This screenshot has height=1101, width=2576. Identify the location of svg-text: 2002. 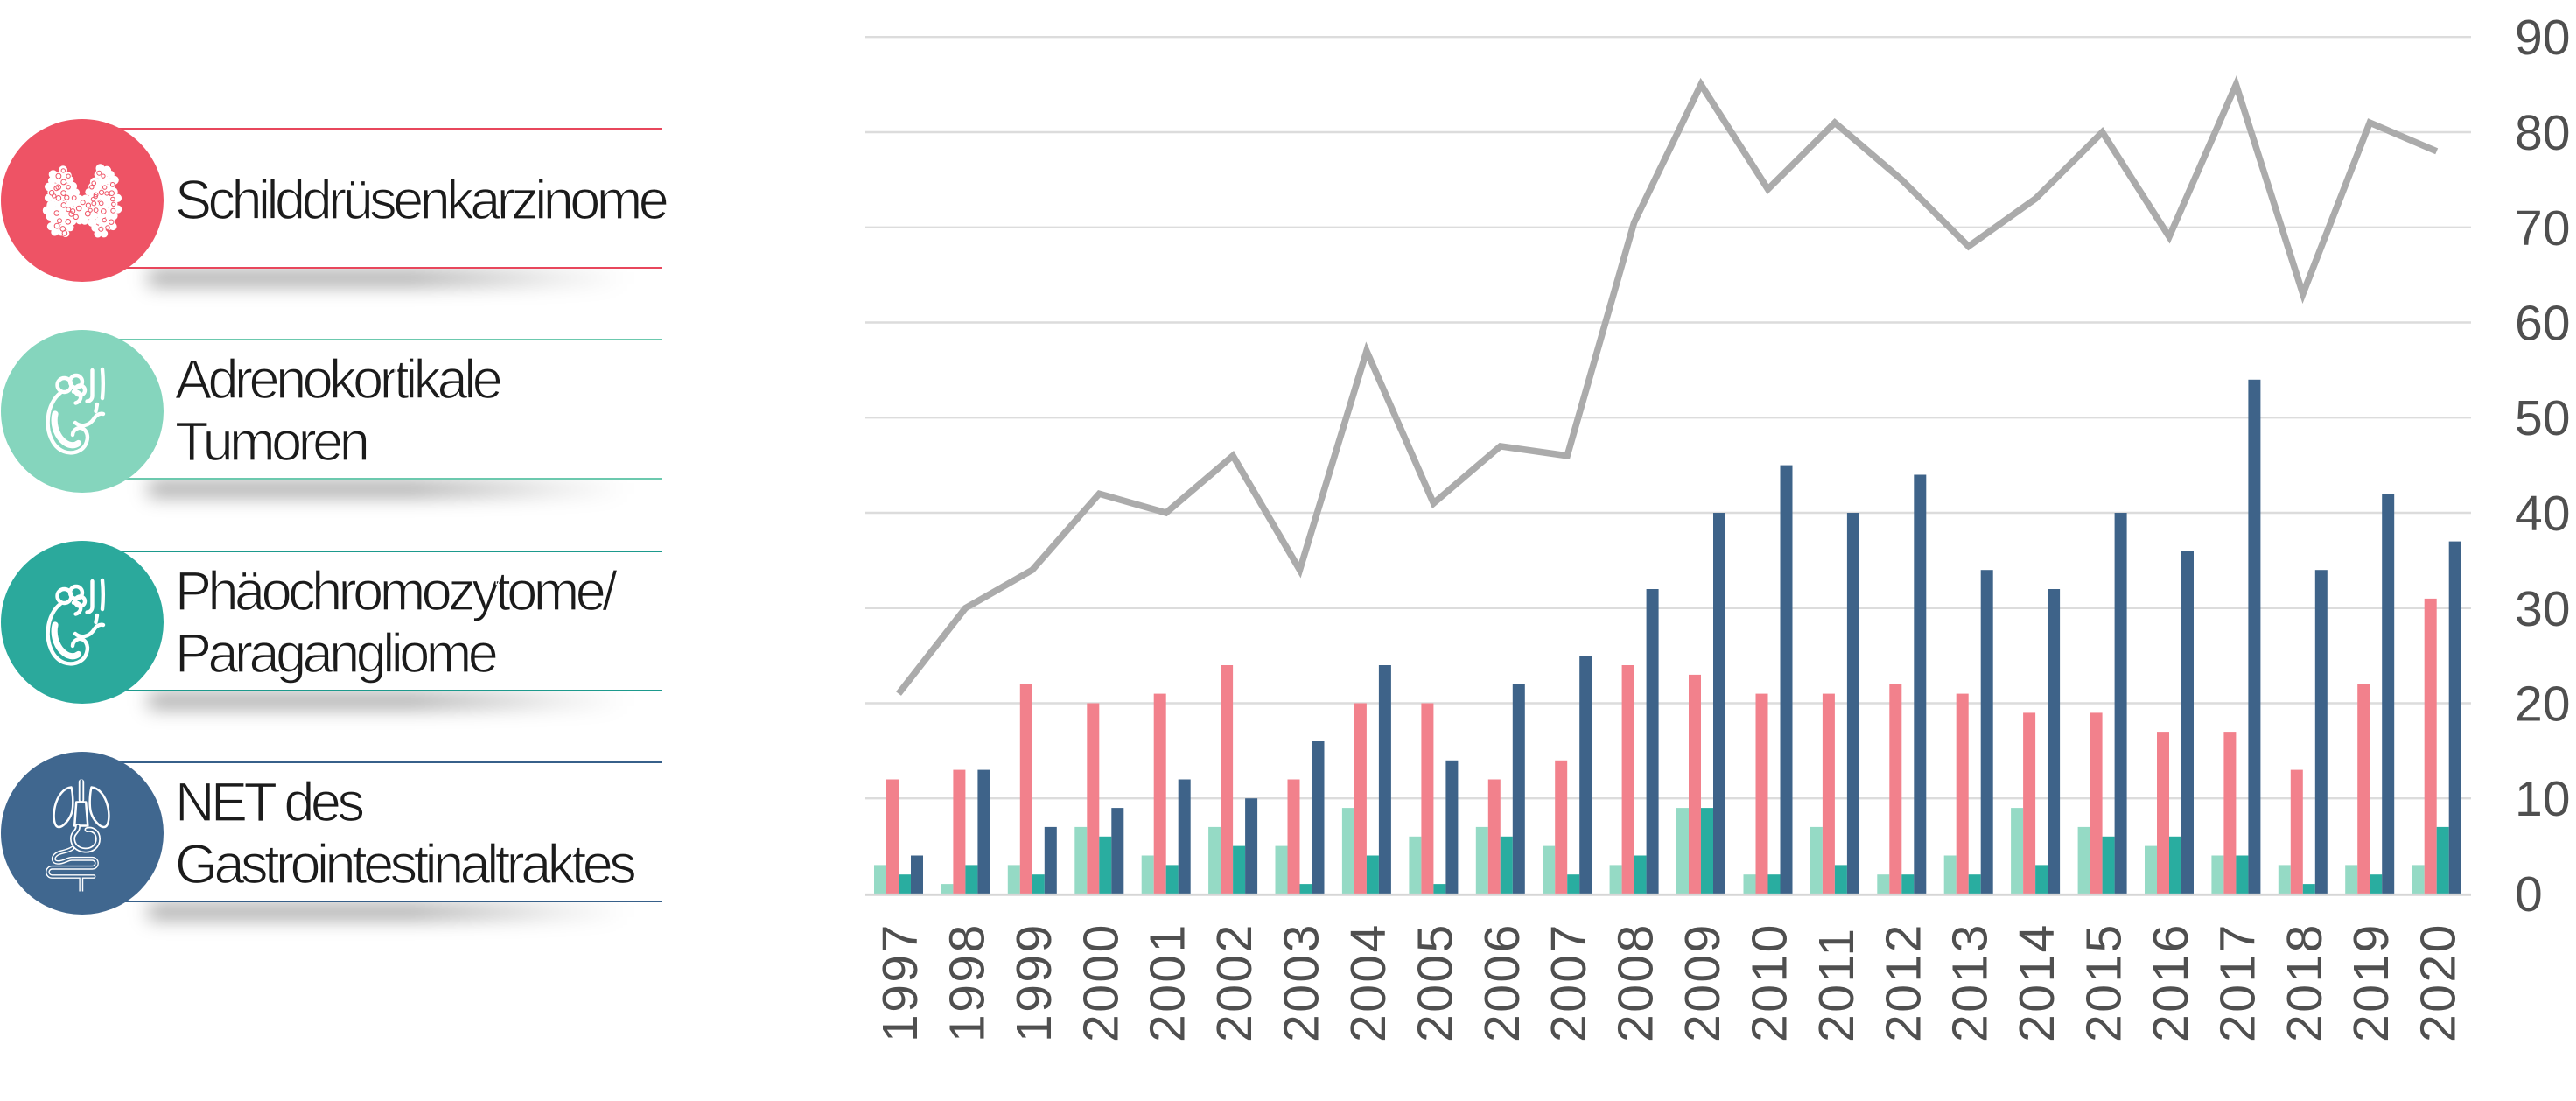
(1235, 982).